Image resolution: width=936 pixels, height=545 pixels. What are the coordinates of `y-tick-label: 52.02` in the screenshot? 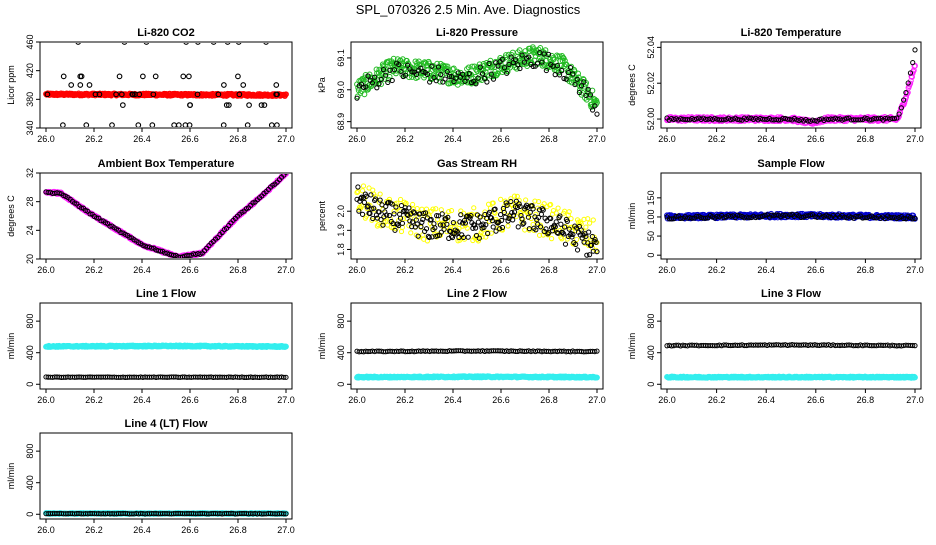 It's located at (651, 83).